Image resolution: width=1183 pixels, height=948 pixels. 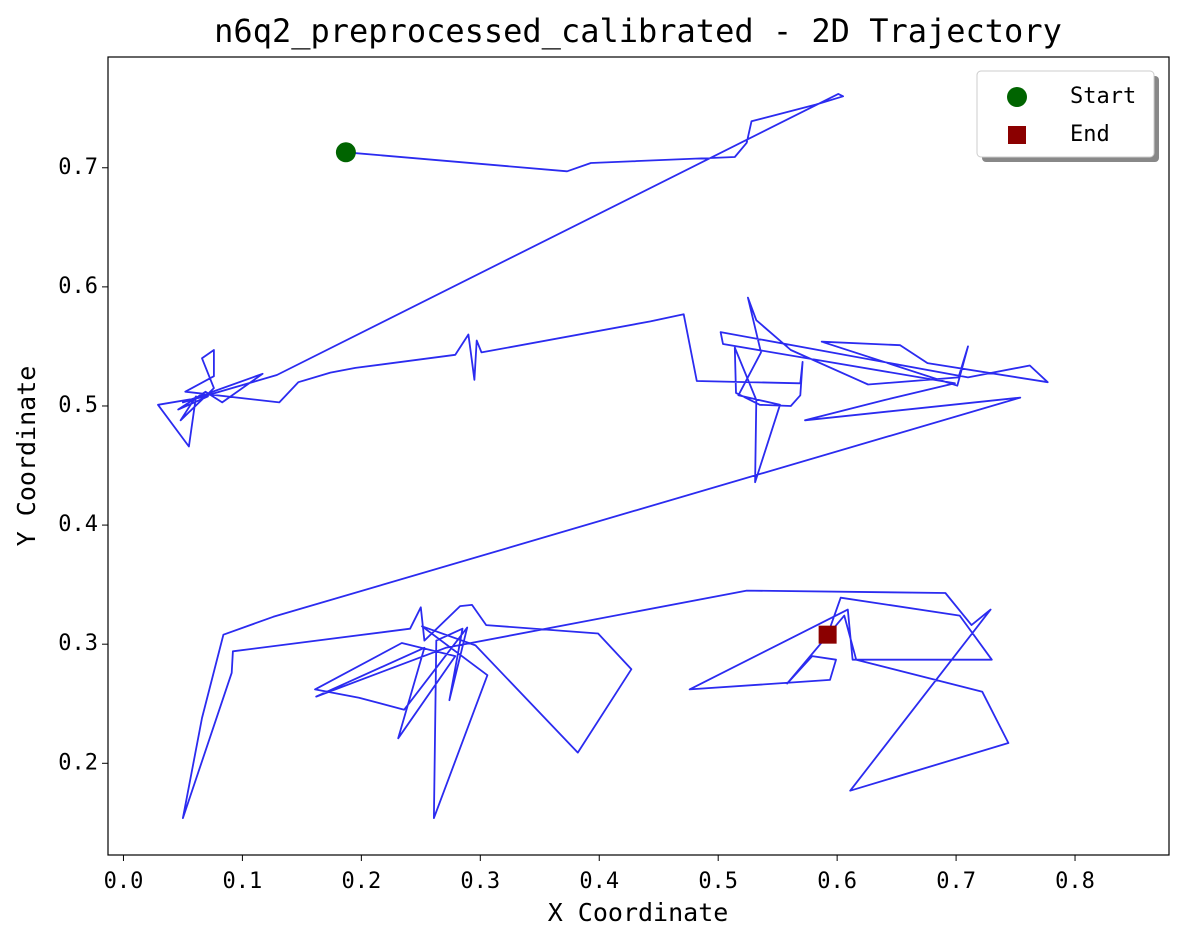 What do you see at coordinates (837, 881) in the screenshot?
I see `x-tick-label: 0.6` at bounding box center [837, 881].